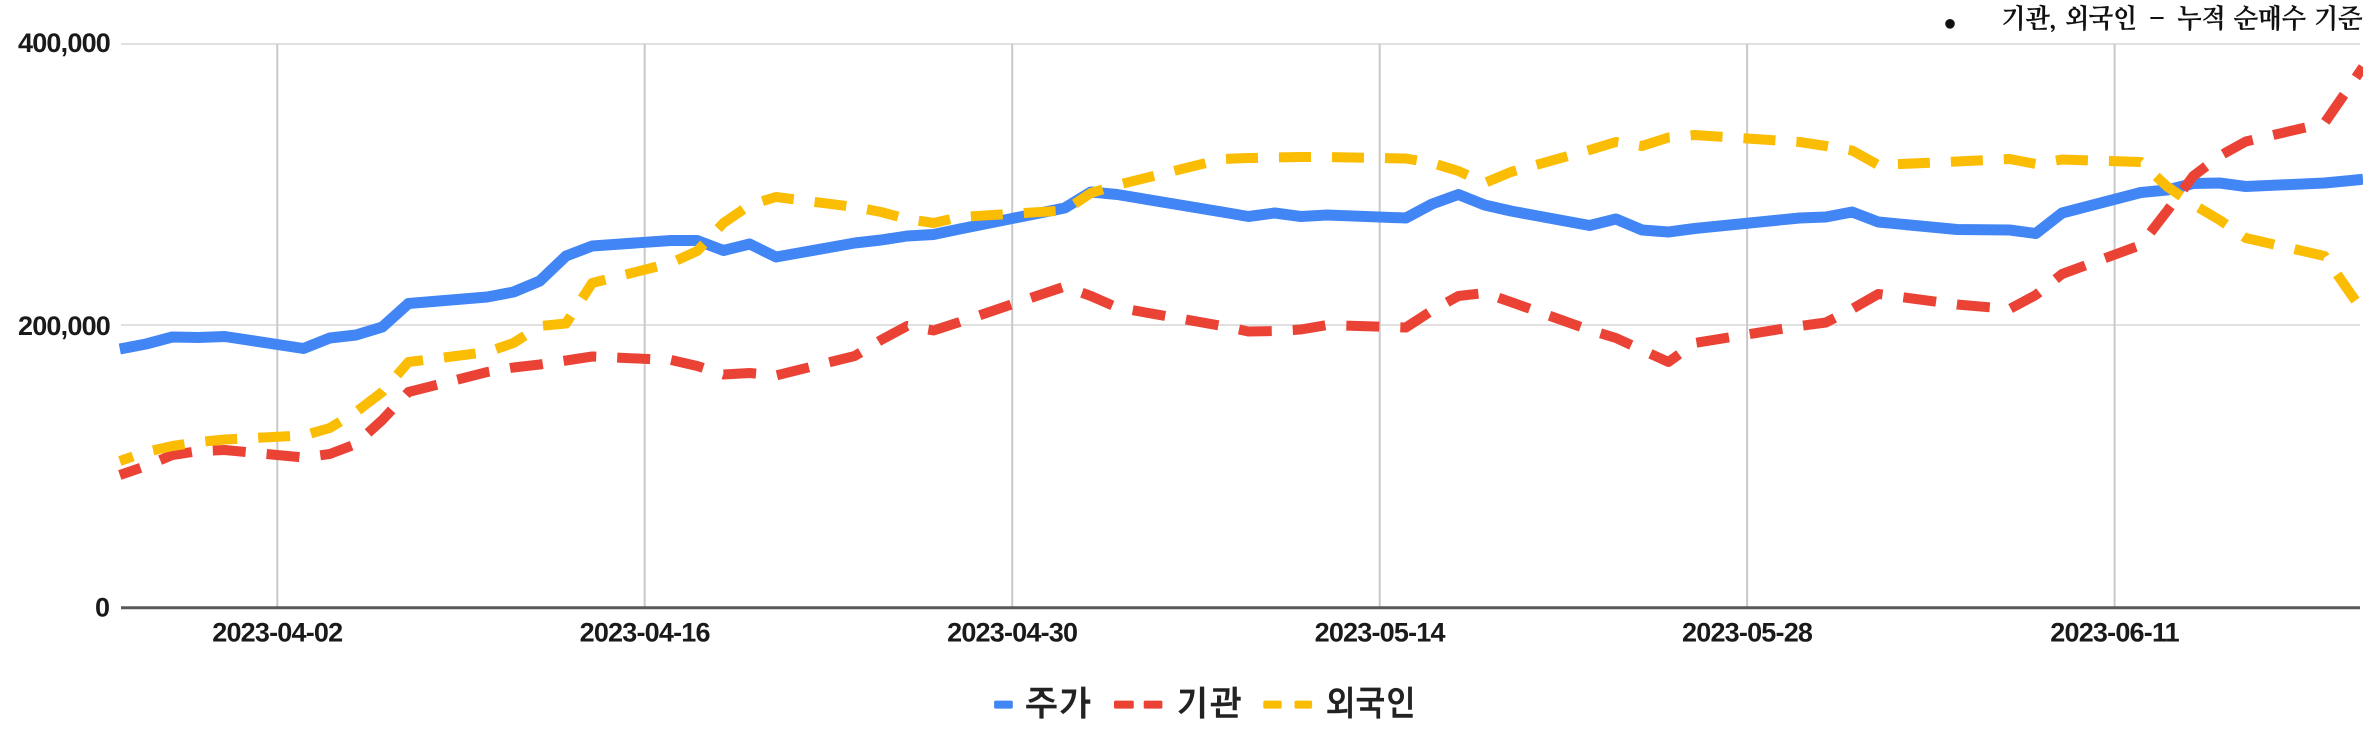  What do you see at coordinates (1380, 633) in the screenshot?
I see `svg-text: 2023-05-14` at bounding box center [1380, 633].